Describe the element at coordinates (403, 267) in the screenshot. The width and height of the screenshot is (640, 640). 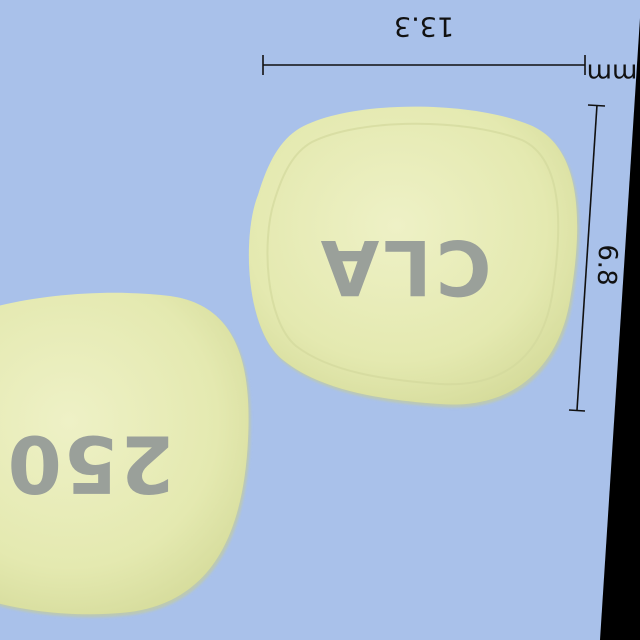
I see `front-imprint: CLA` at that location.